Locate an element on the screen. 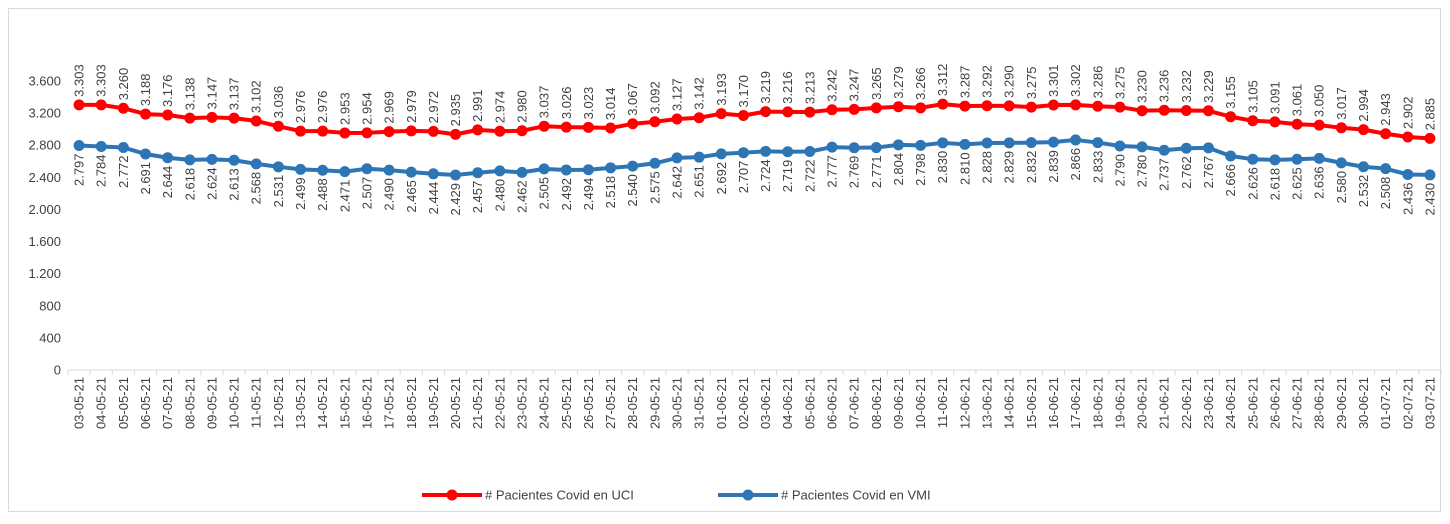  x-tick-label: 11-06-21 is located at coordinates (942, 402).